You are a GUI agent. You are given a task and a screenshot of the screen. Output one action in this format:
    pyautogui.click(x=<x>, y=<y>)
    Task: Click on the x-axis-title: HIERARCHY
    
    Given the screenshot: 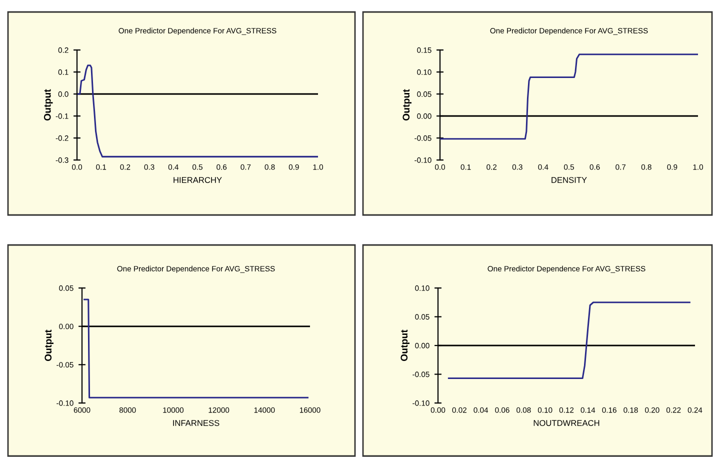 What is the action you would take?
    pyautogui.click(x=198, y=180)
    